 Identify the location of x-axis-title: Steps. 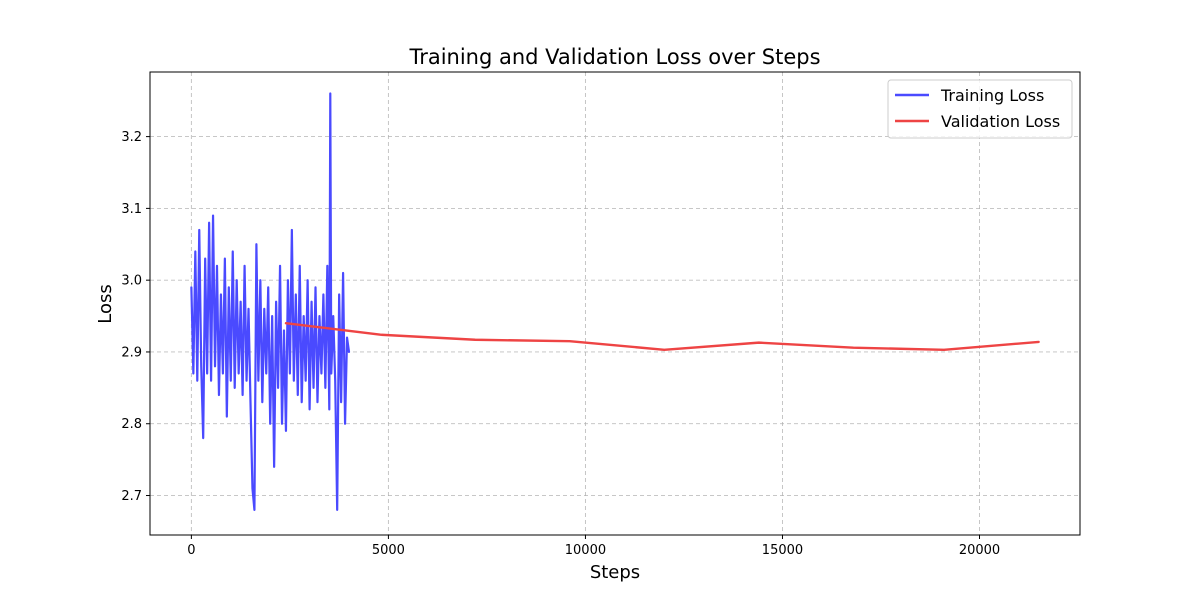
(615, 572).